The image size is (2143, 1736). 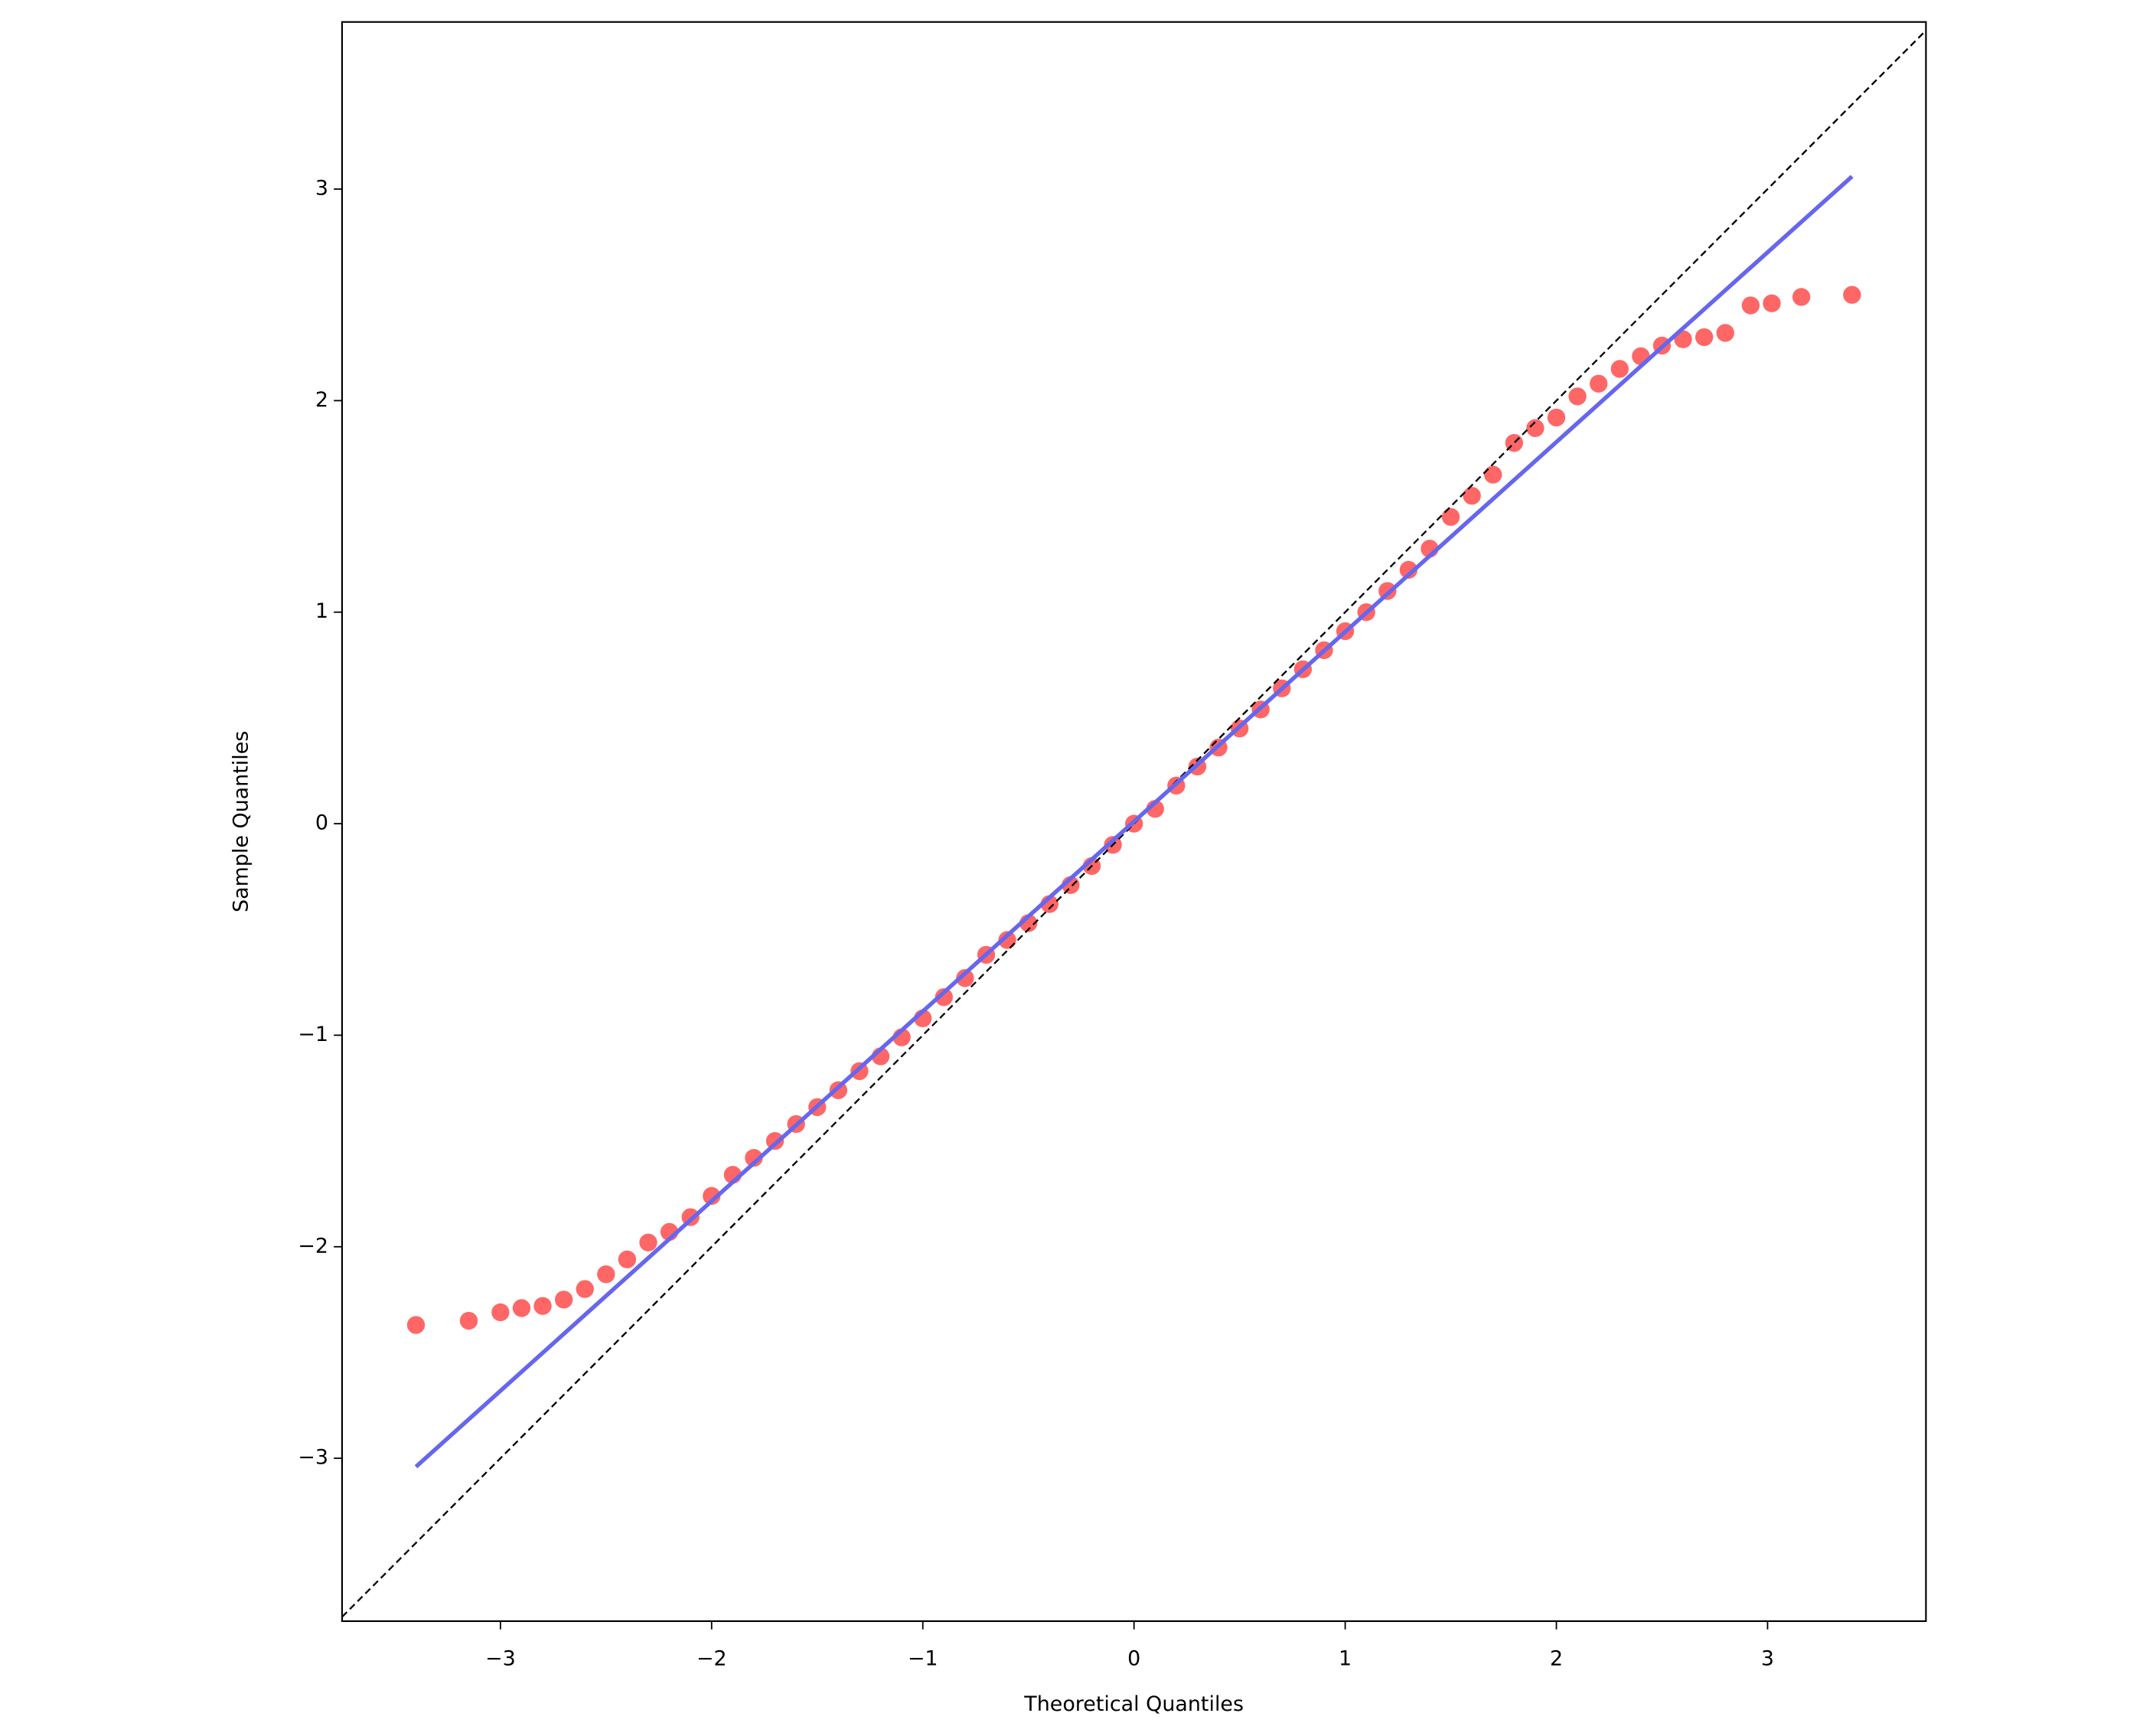 I want to click on y-tick-label: −3, so click(x=313, y=1458).